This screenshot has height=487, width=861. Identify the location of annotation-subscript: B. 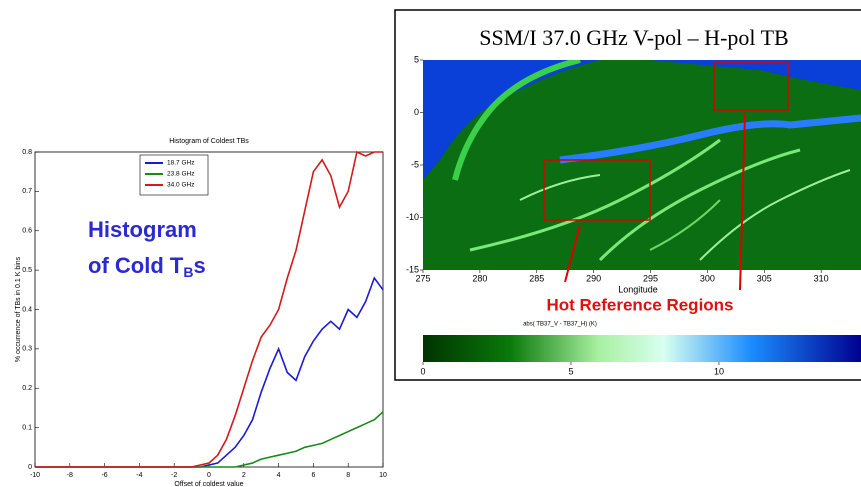
(188, 272).